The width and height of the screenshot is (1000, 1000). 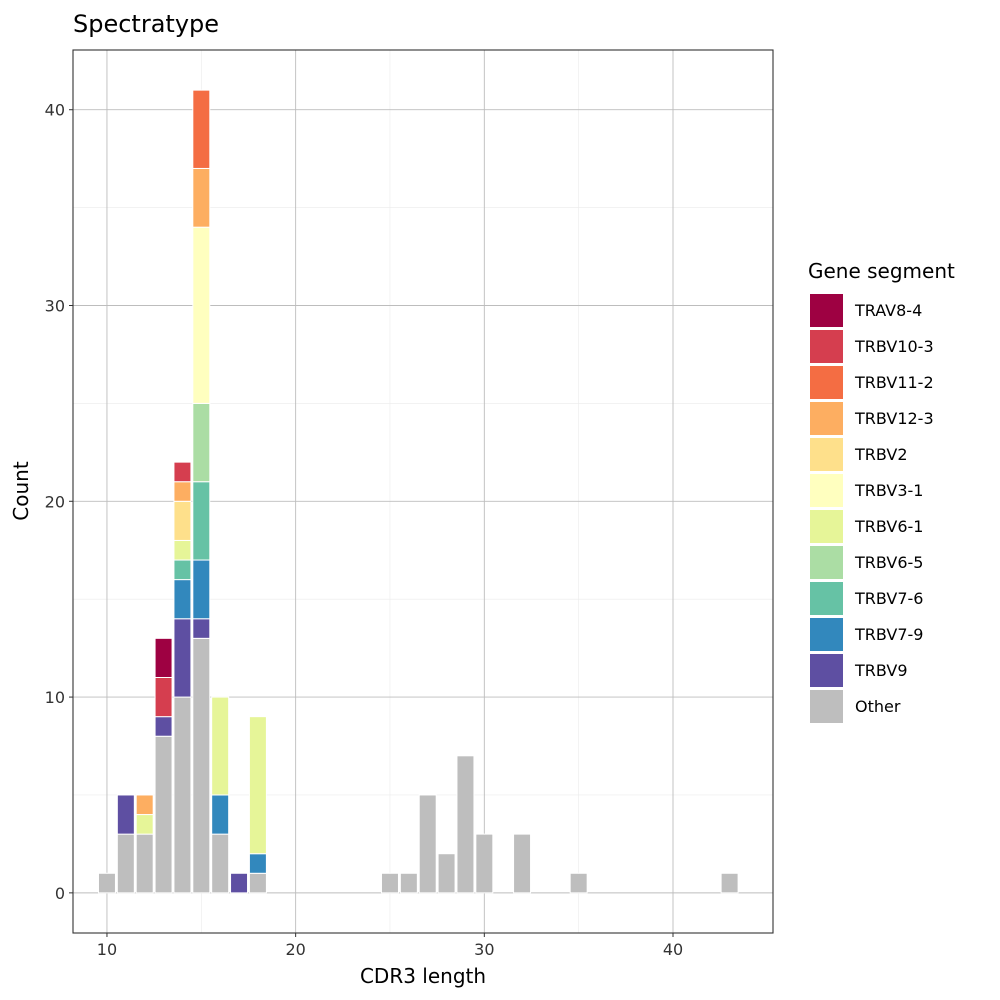 I want to click on legend-label-trbv12-3: TRBV12-3, so click(x=894, y=418).